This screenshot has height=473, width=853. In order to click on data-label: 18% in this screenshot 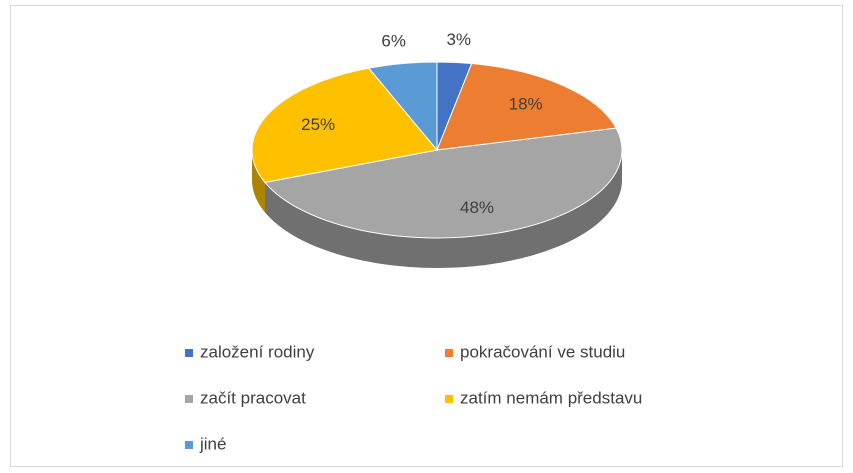, I will do `click(526, 104)`.